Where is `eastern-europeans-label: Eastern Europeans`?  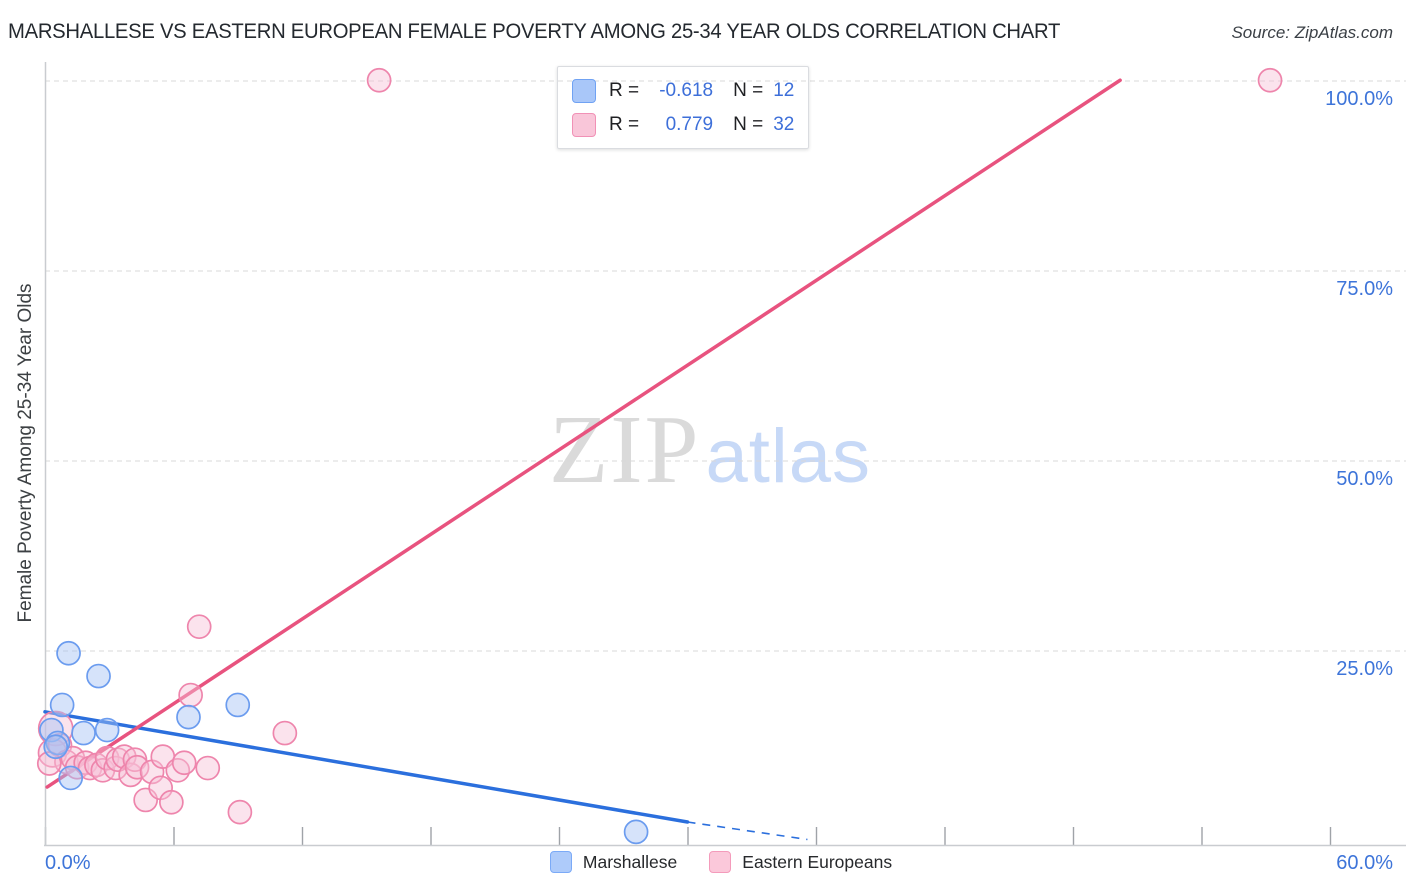
eastern-europeans-label: Eastern Europeans is located at coordinates (817, 861).